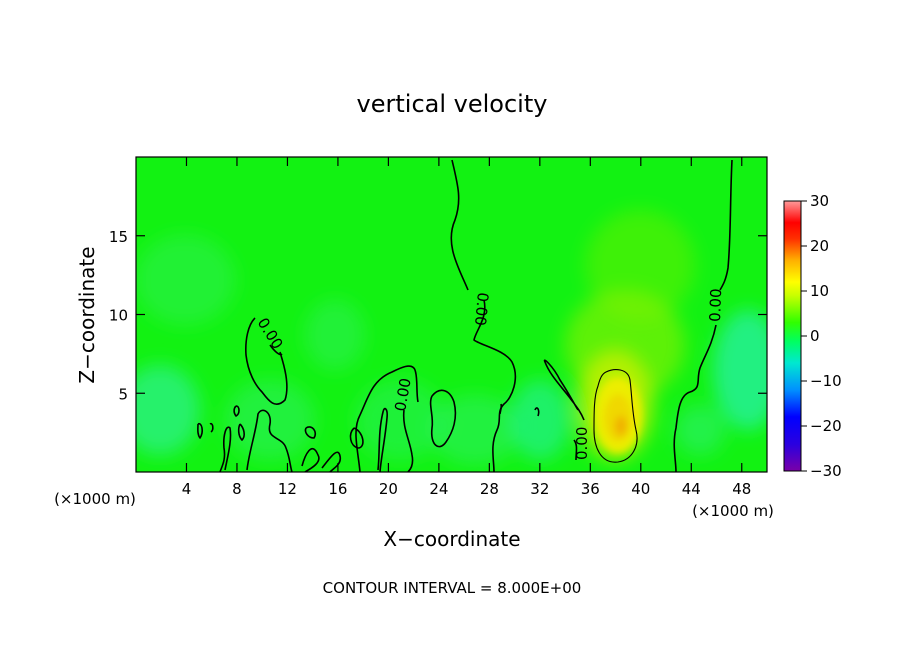 The height and width of the screenshot is (654, 904). What do you see at coordinates (438, 489) in the screenshot?
I see `x-tick-label: 24` at bounding box center [438, 489].